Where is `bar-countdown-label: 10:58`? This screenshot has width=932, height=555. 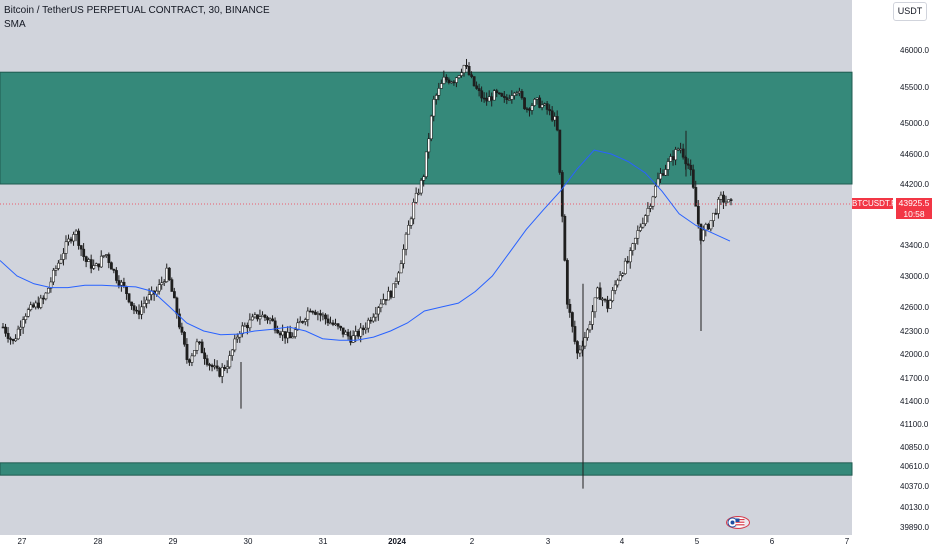 bar-countdown-label: 10:58 is located at coordinates (914, 214).